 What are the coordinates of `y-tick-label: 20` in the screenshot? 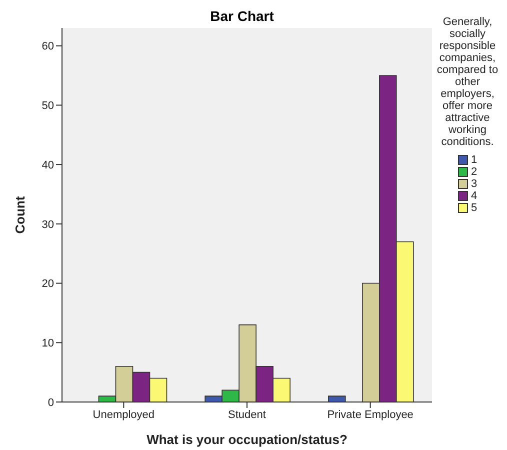 It's located at (48, 284).